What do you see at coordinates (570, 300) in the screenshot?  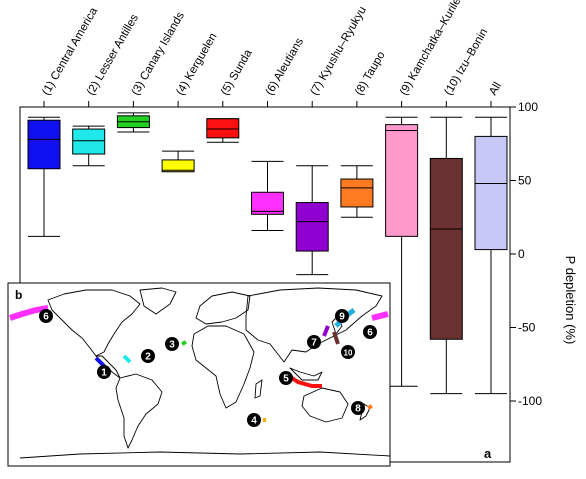 I see `y-axis-label: P depletion (%)` at bounding box center [570, 300].